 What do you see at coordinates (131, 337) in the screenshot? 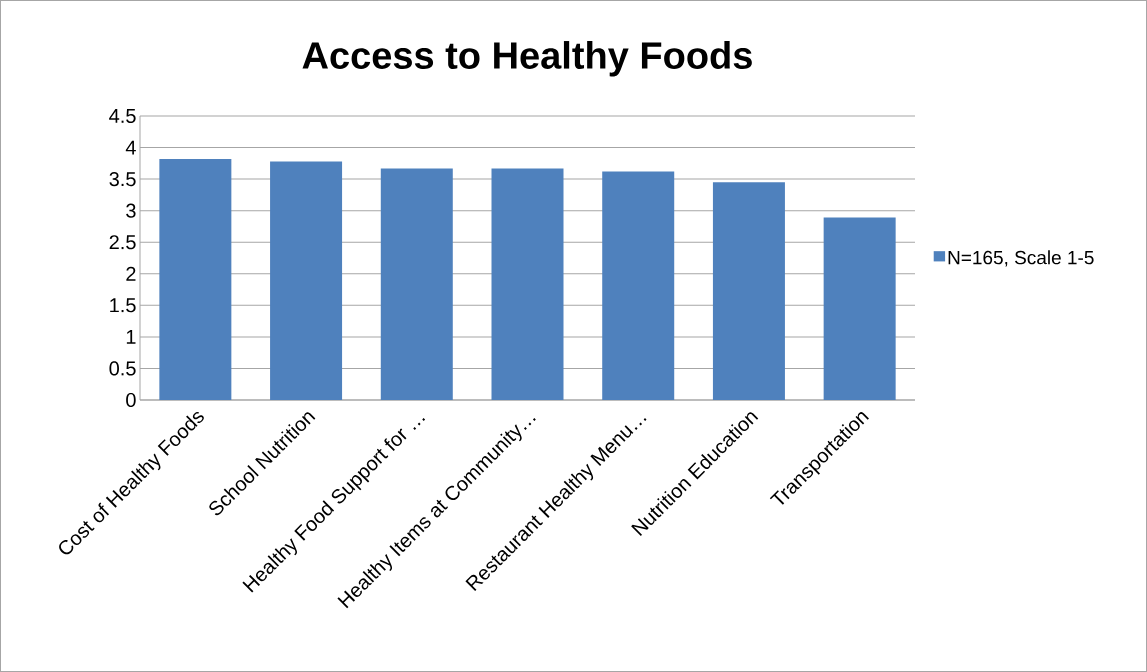
I see `y-tick-label: 1` at bounding box center [131, 337].